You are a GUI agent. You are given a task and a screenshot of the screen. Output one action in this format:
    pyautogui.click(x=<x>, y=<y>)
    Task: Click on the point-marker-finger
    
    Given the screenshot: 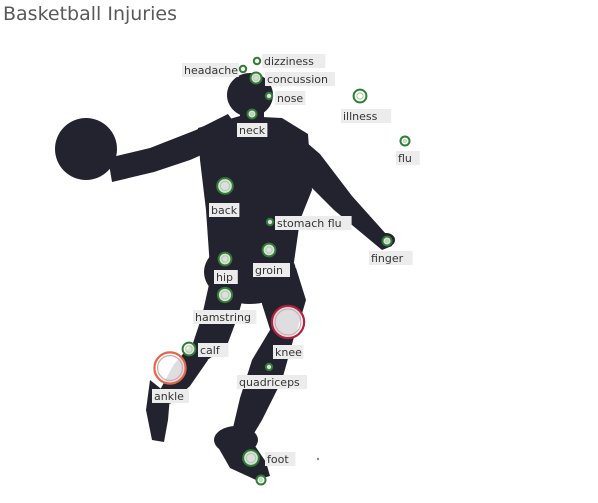 What is the action you would take?
    pyautogui.click(x=387, y=241)
    